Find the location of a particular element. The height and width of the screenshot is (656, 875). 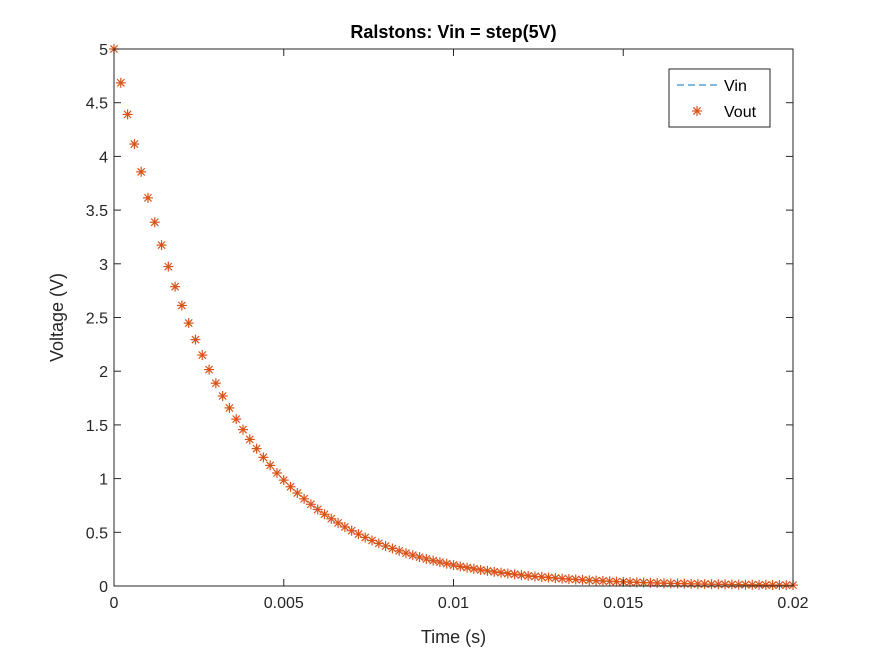

y-tick-label: 0.5 is located at coordinates (97, 533).